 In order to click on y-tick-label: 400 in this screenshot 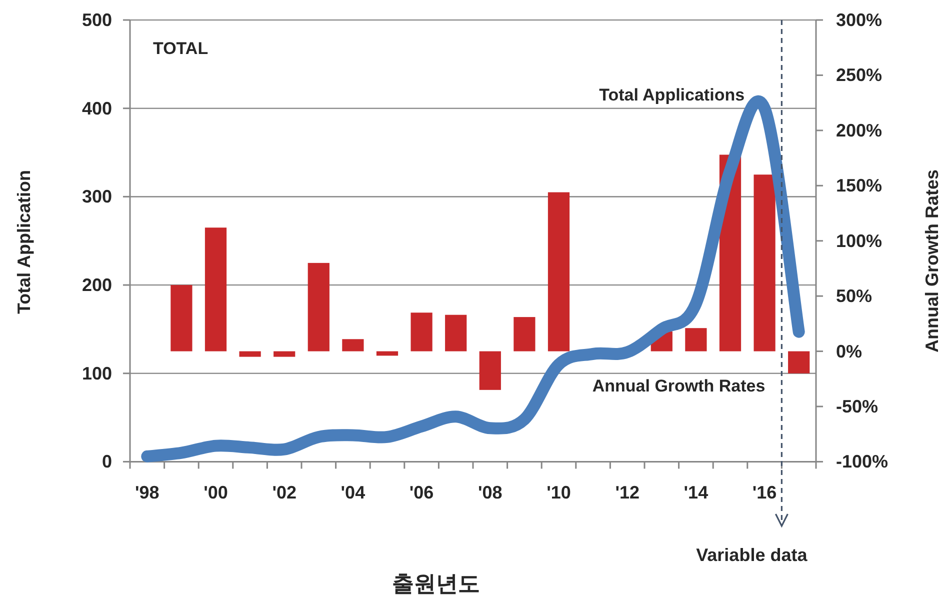, I will do `click(97, 108)`.